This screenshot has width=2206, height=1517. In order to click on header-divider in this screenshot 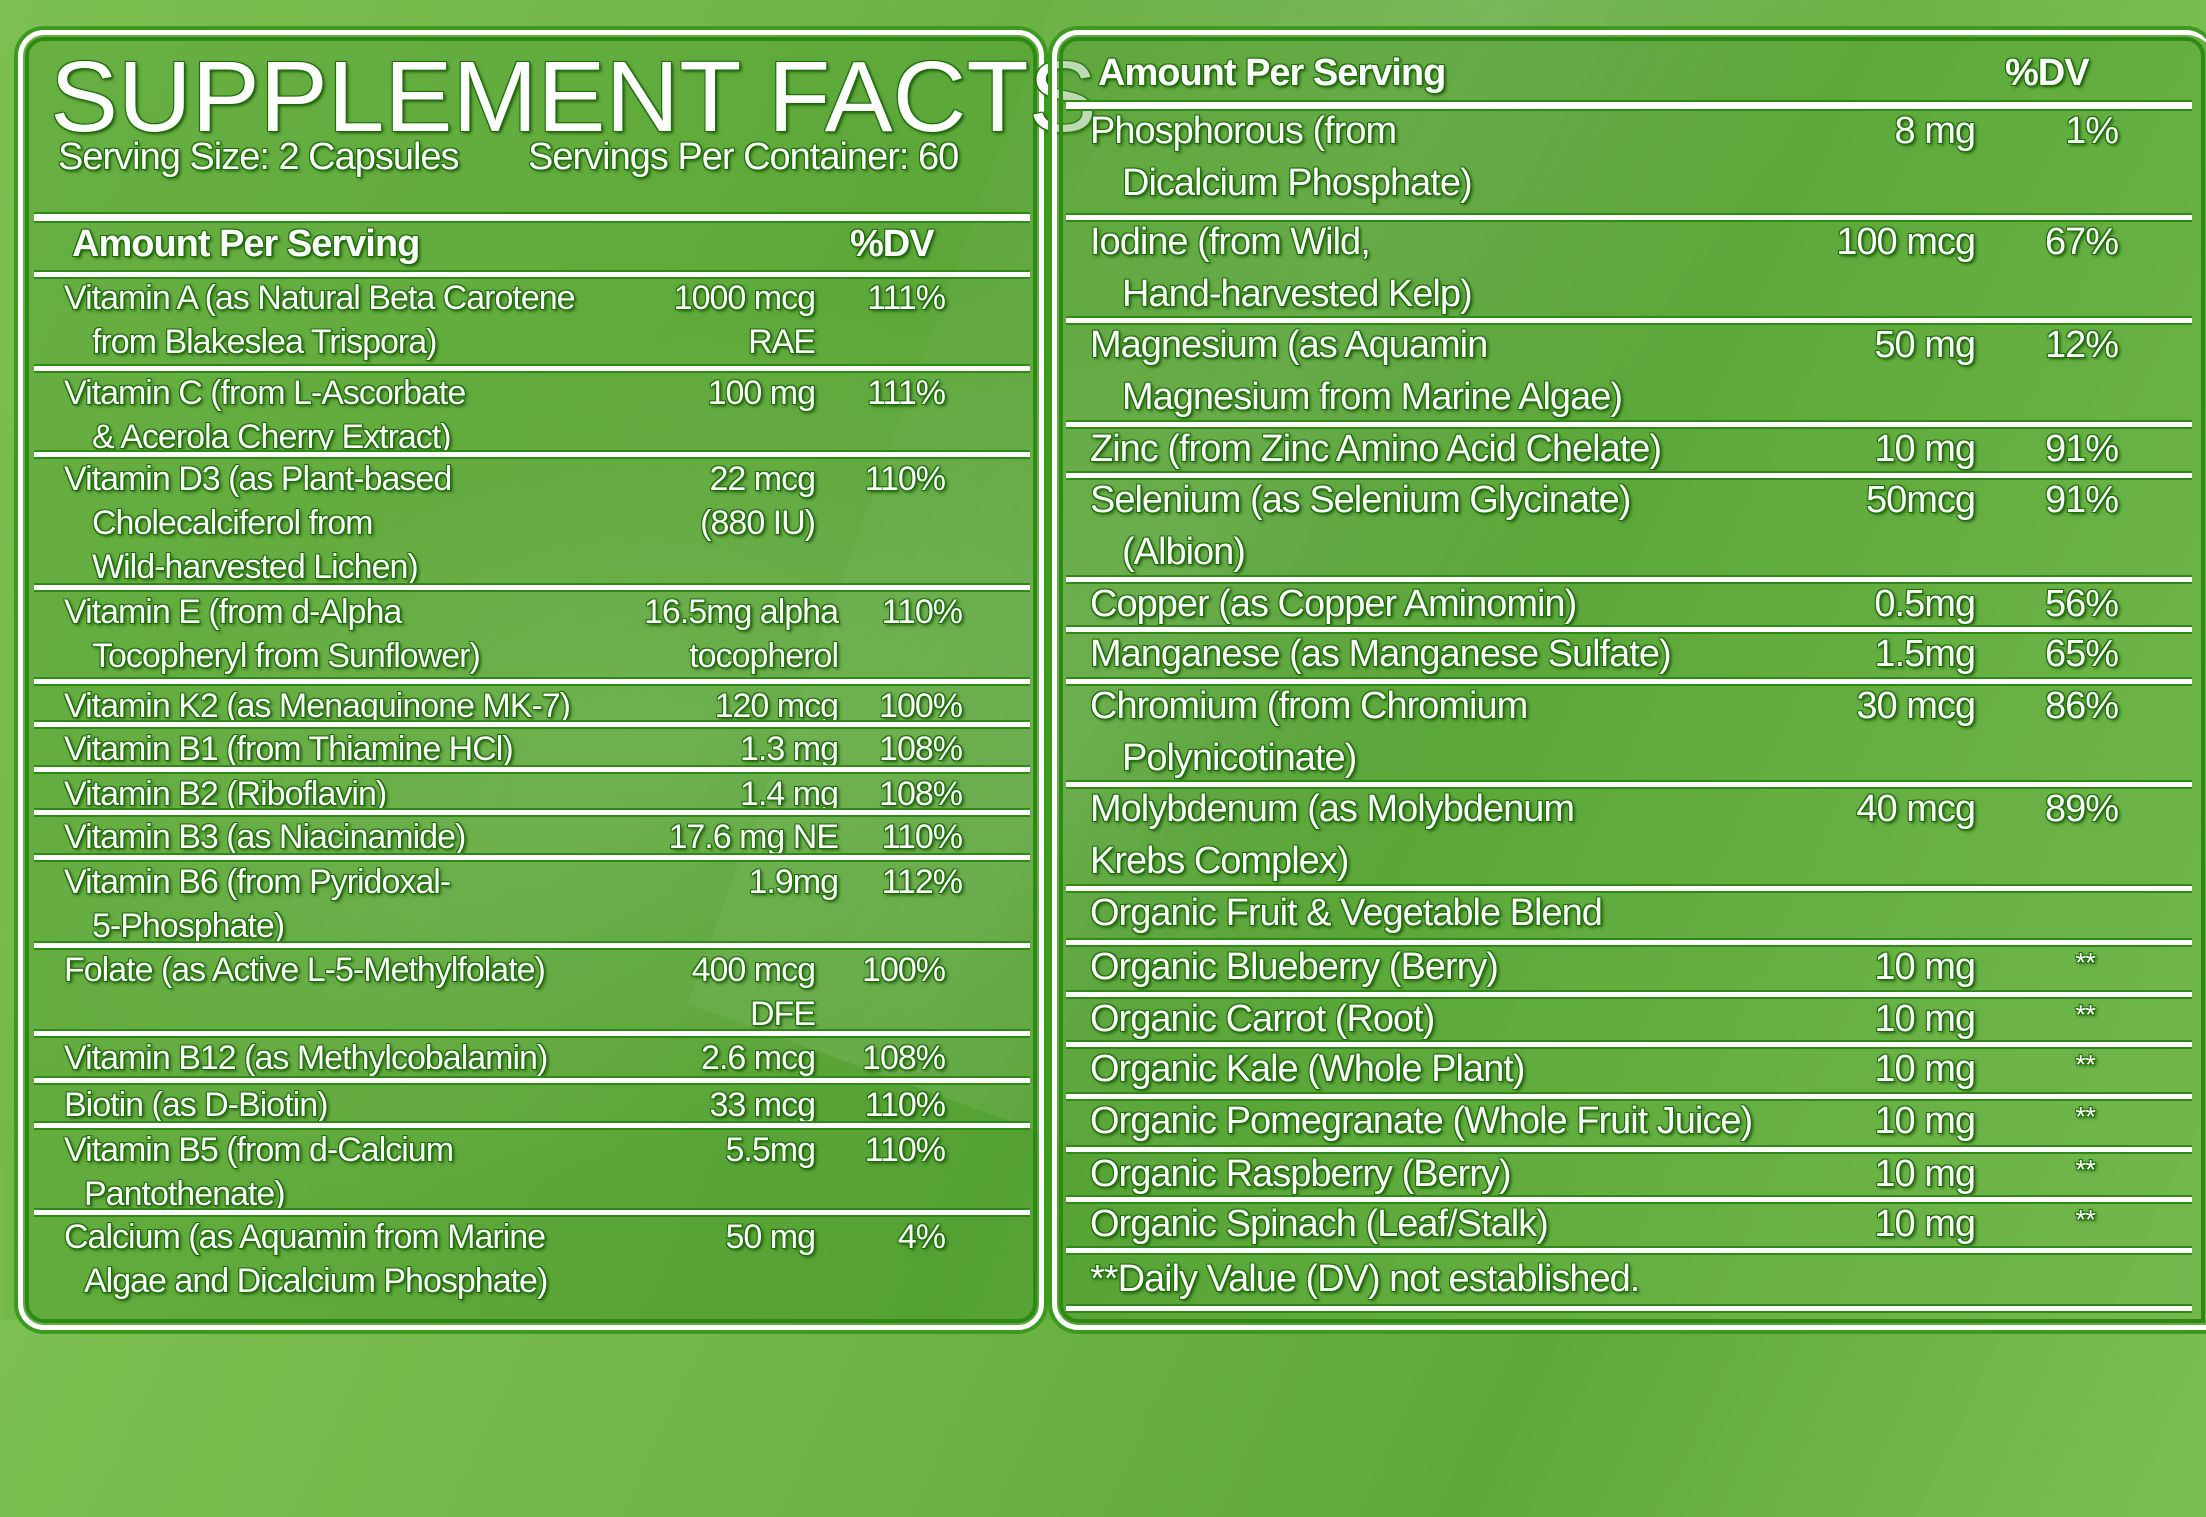, I will do `click(532, 217)`.